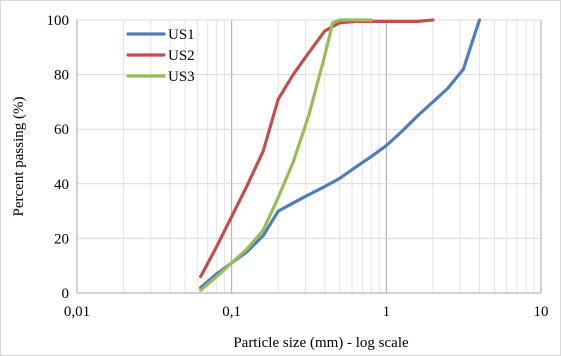  What do you see at coordinates (387, 312) in the screenshot?
I see `x-tick-label: 1` at bounding box center [387, 312].